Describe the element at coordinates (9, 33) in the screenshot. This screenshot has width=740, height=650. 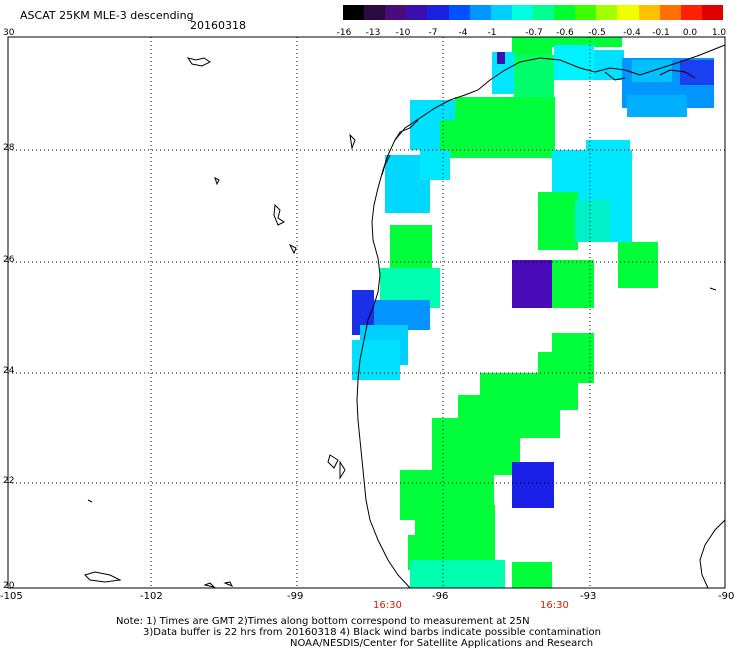
I see `lat-label: 30` at that location.